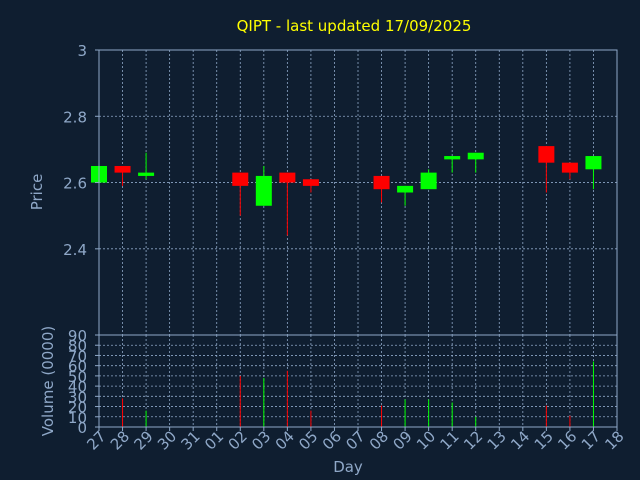 This screenshot has width=640, height=480. Describe the element at coordinates (77, 367) in the screenshot. I see `volume-tick-label: 60` at that location.